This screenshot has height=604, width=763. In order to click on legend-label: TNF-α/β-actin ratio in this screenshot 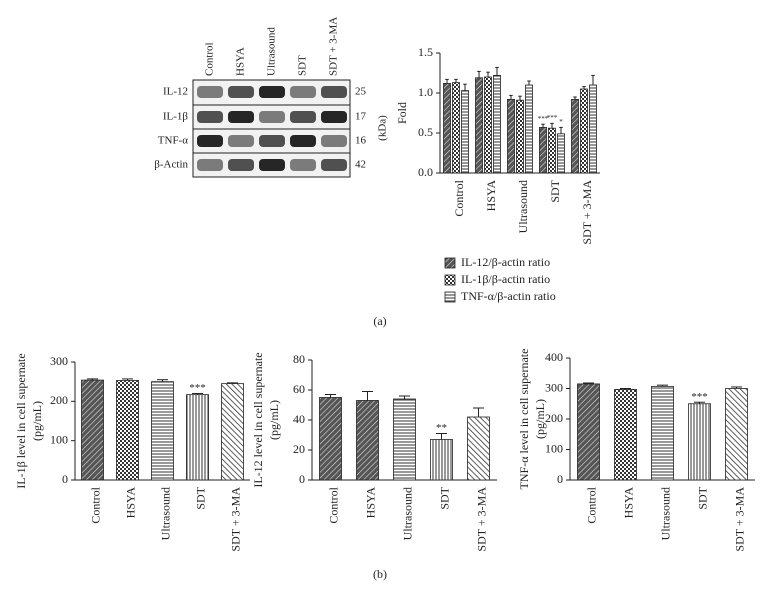, I will do `click(508, 296)`.